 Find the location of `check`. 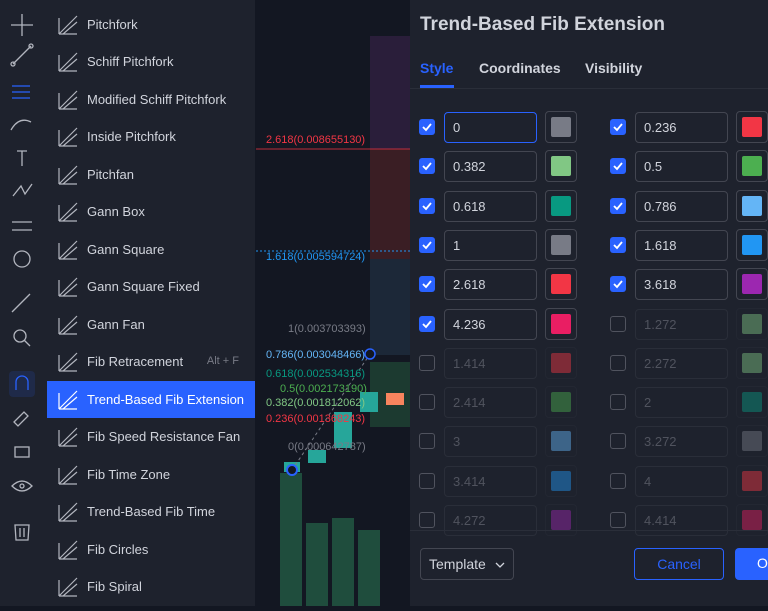

check is located at coordinates (427, 323).